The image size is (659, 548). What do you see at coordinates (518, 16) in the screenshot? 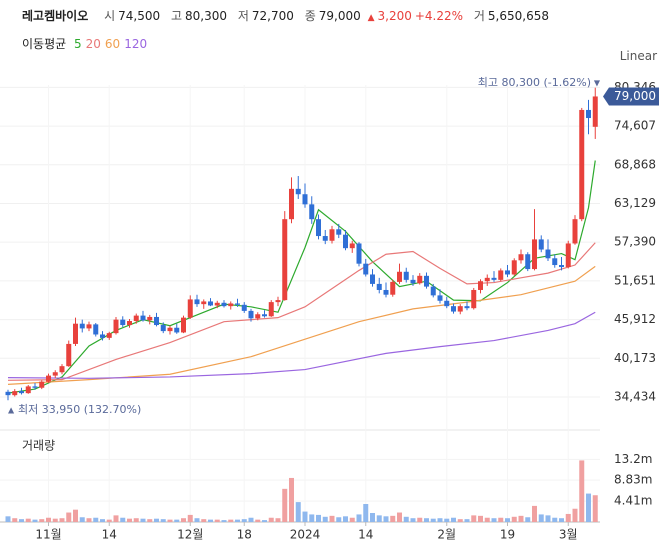
I see `volume-value: 5,650,658` at bounding box center [518, 16].